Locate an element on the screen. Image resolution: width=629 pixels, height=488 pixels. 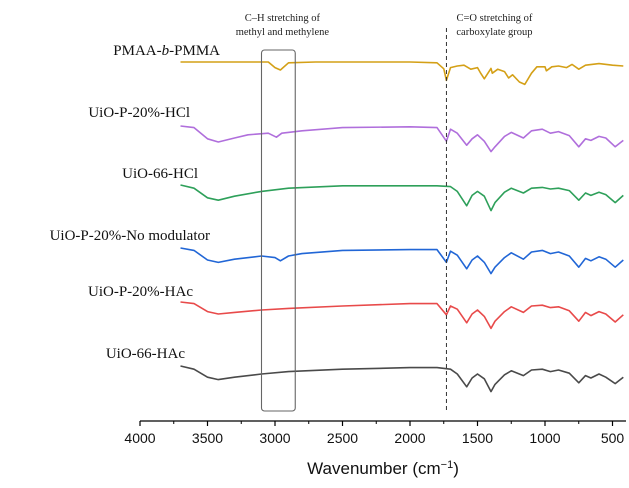
series-label-1: PMAA-b-PMMA is located at coordinates (166, 51).